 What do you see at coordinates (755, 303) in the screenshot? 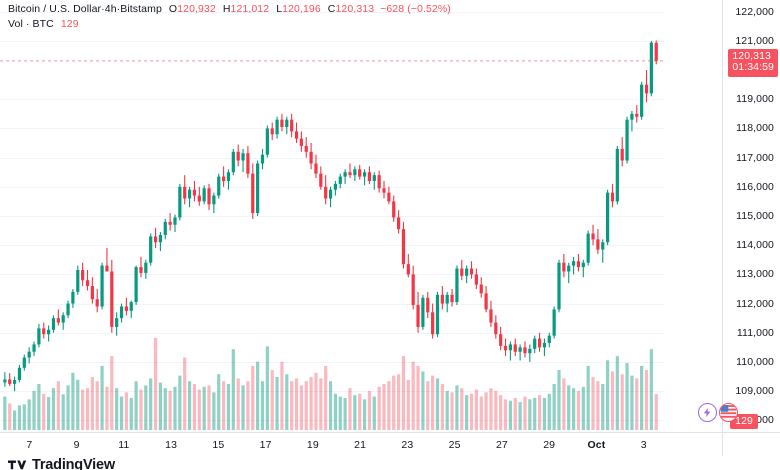
I see `price-tick-label: 112,000` at bounding box center [755, 303].